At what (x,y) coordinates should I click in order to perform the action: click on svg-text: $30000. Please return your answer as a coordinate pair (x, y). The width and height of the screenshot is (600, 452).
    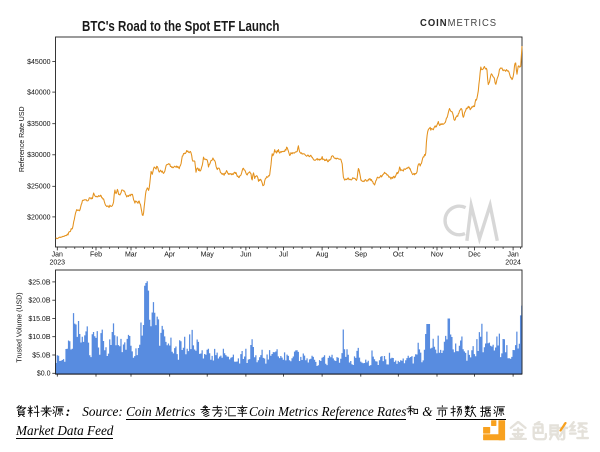
    Looking at the image, I should click on (38, 155).